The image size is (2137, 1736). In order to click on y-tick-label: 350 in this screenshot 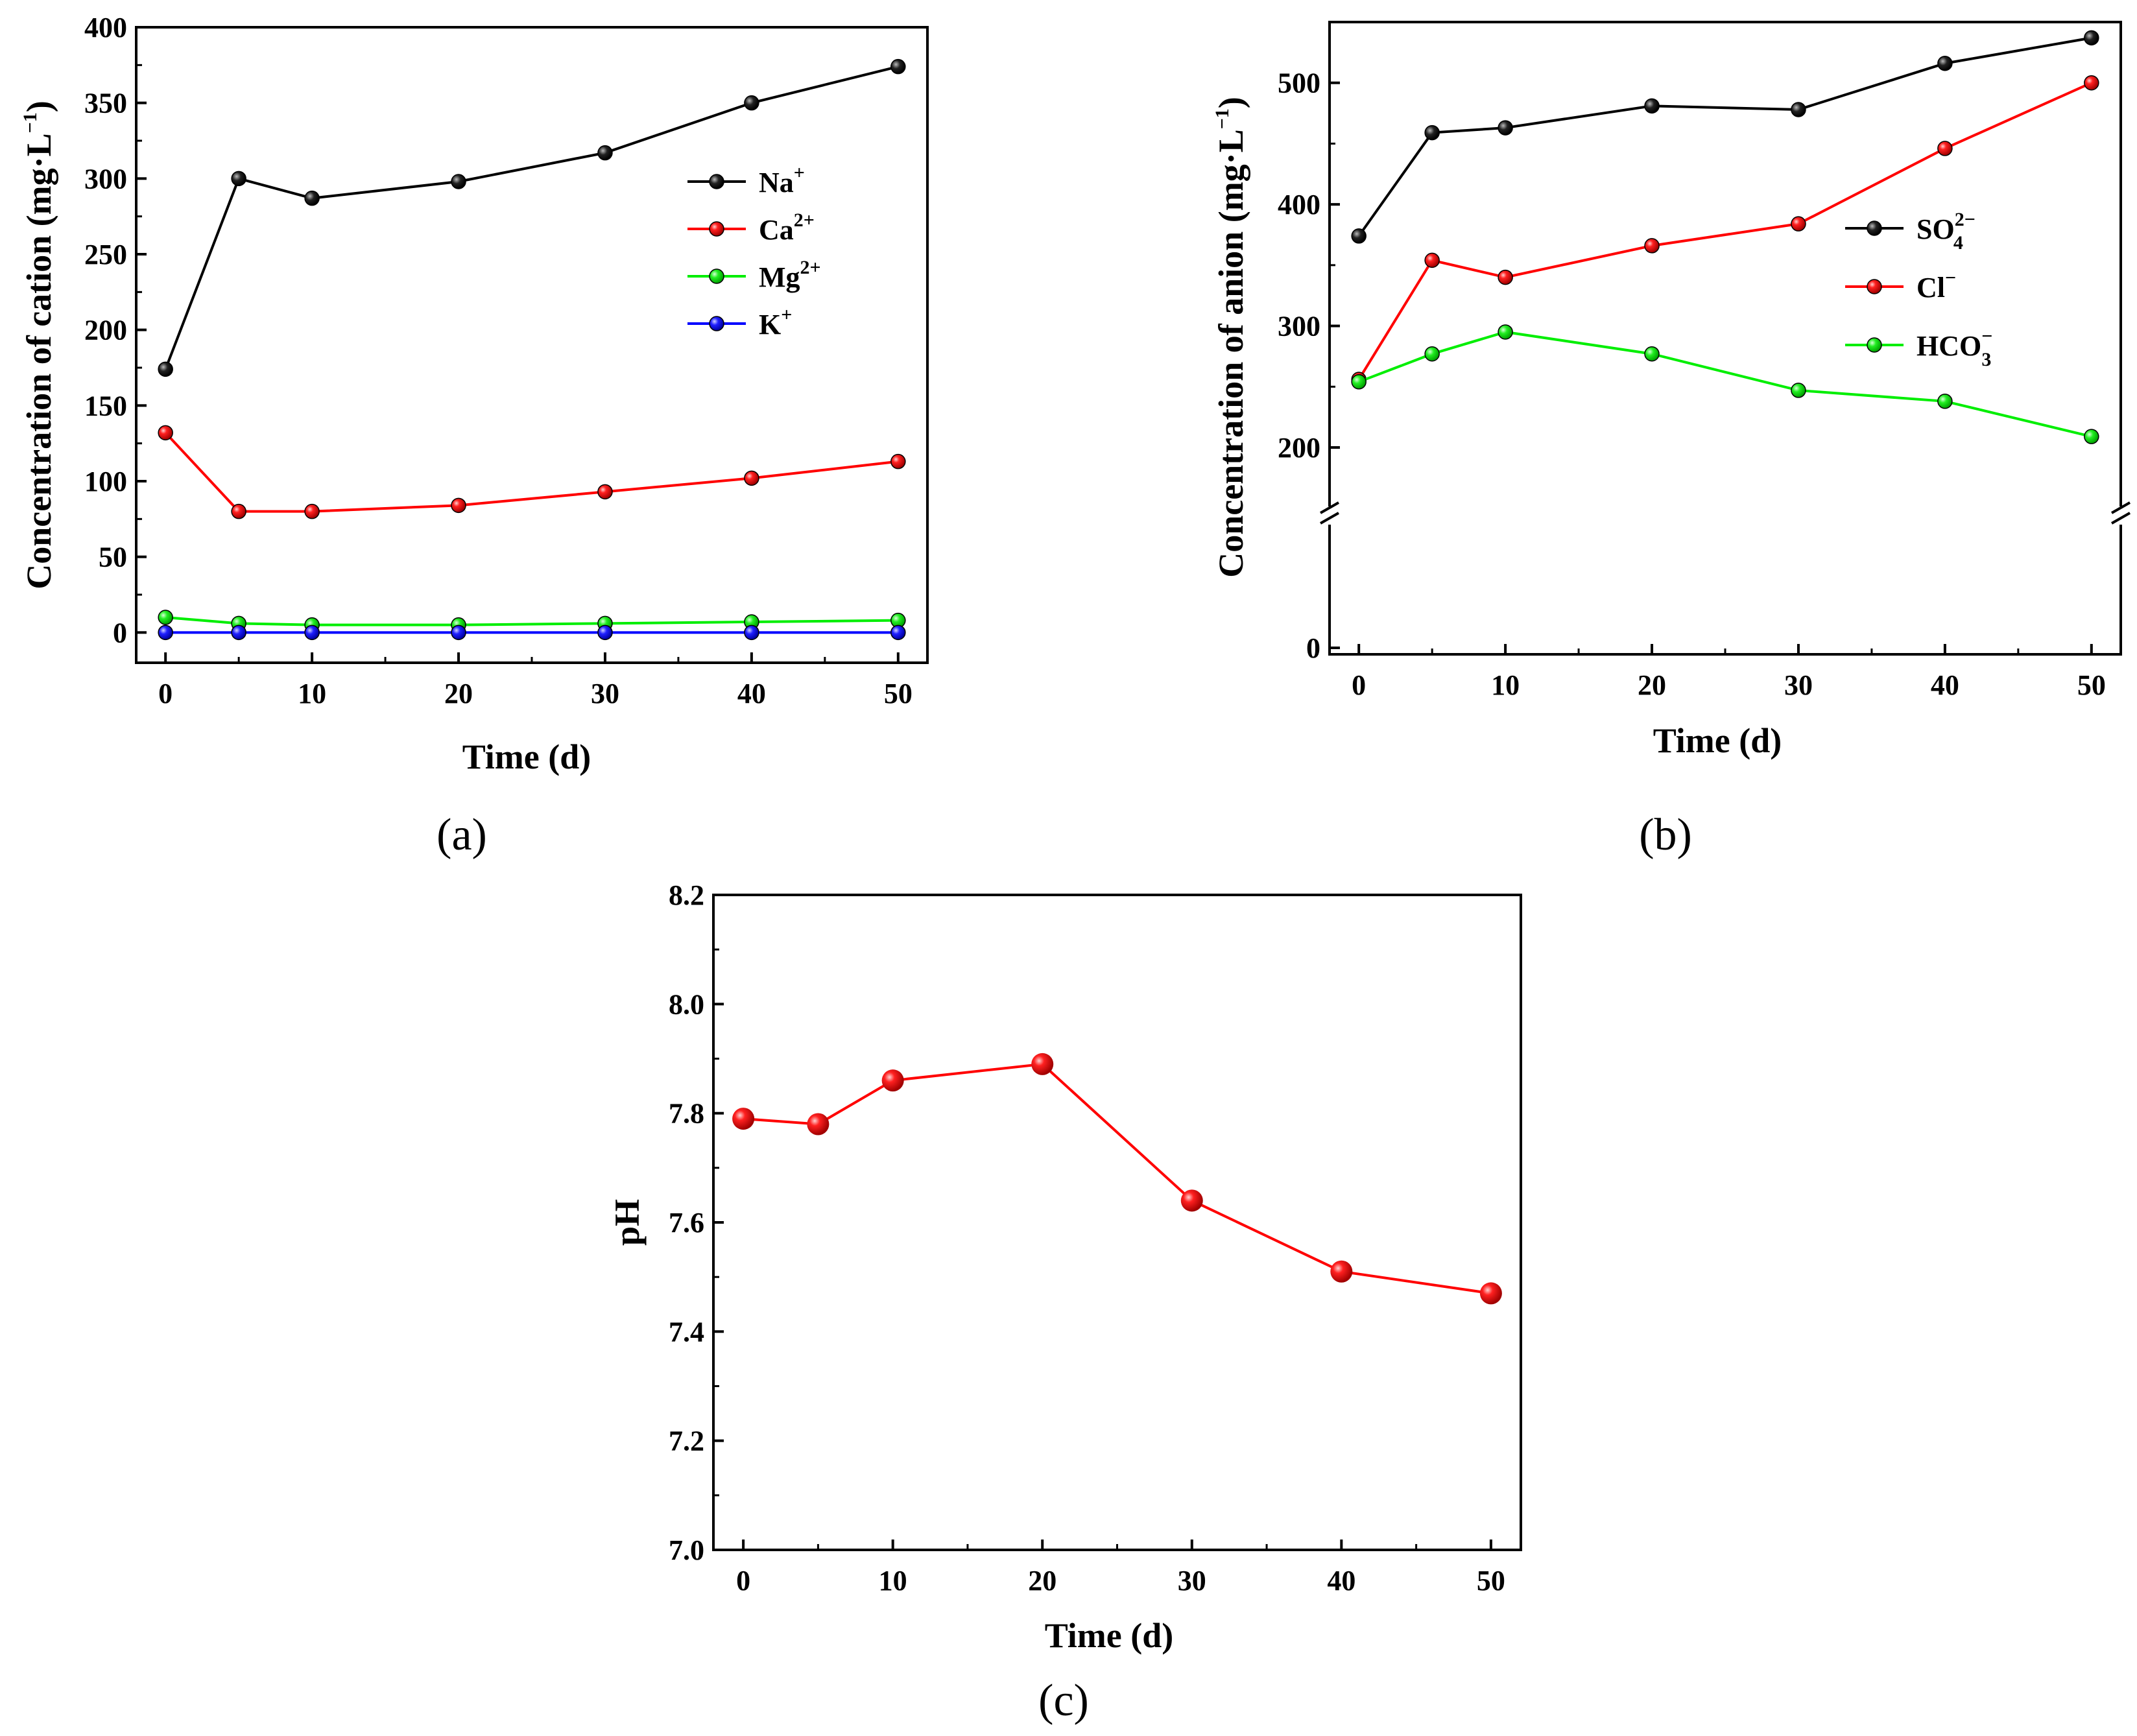, I will do `click(105, 103)`.